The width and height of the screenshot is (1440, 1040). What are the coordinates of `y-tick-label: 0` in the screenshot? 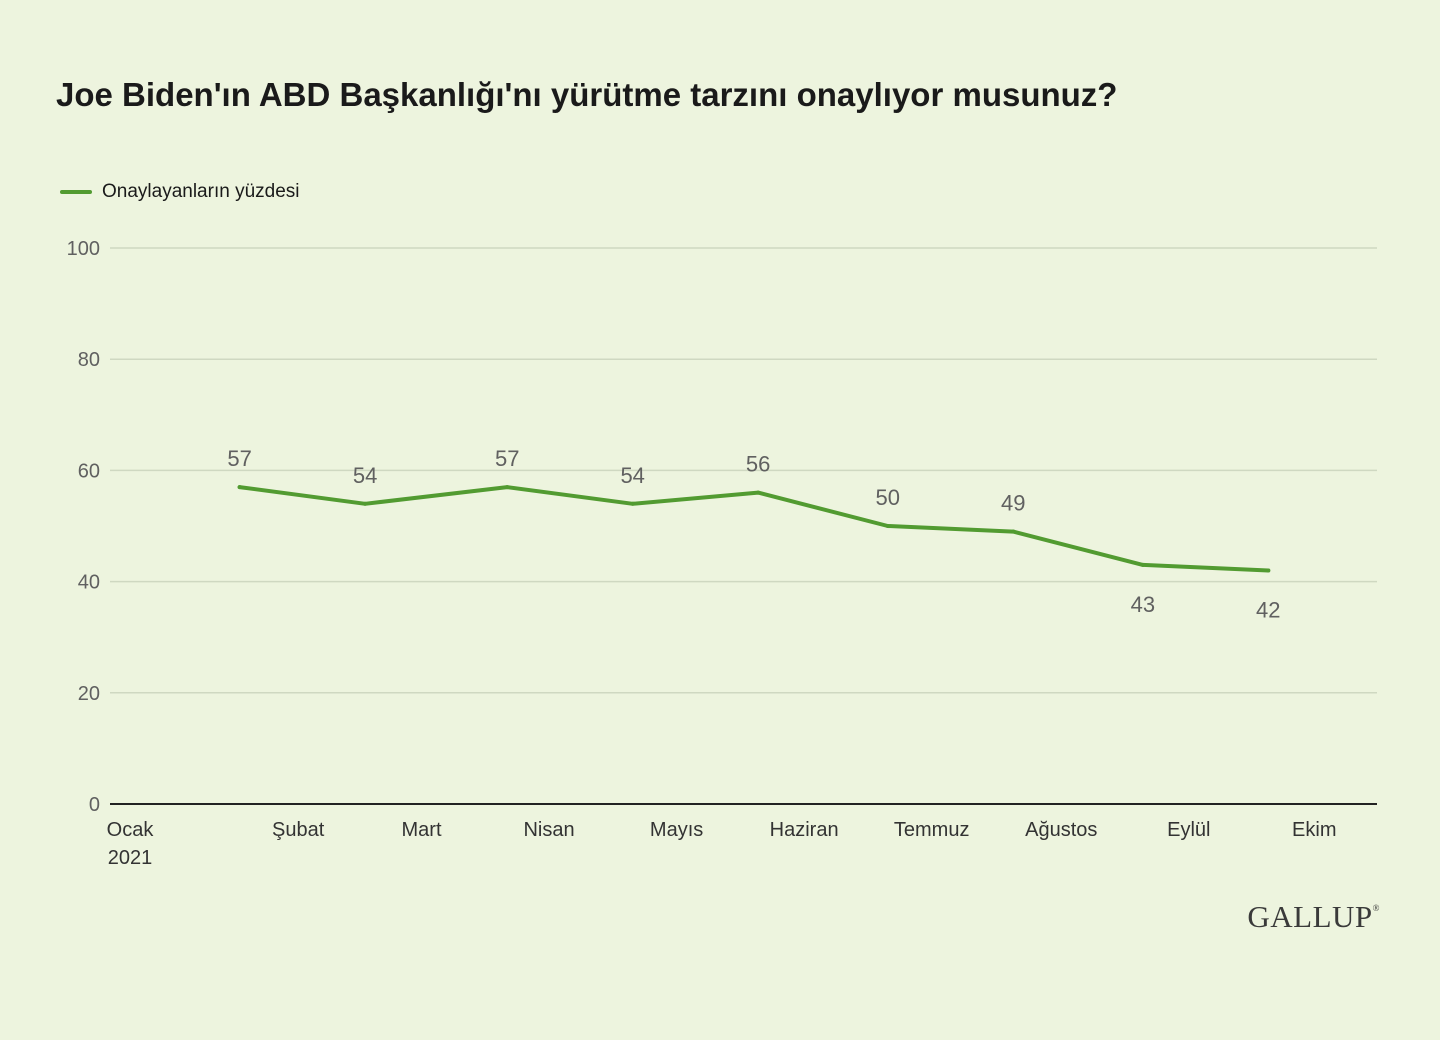 It's located at (94, 805).